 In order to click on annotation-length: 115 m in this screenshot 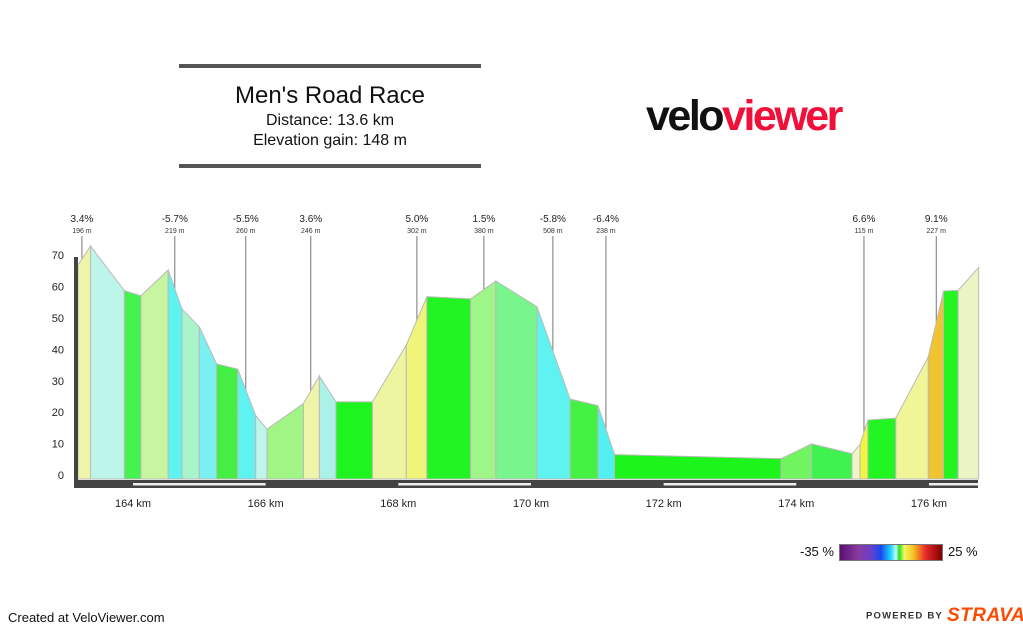, I will do `click(863, 231)`.